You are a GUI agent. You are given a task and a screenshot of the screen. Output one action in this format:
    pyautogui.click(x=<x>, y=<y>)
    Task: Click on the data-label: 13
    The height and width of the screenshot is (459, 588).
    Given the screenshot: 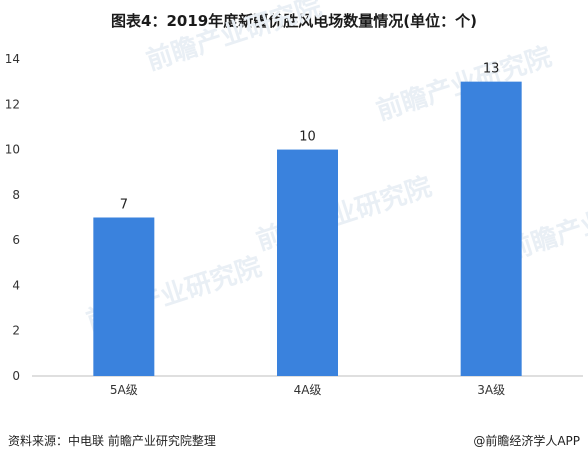 What is the action you would take?
    pyautogui.click(x=491, y=69)
    